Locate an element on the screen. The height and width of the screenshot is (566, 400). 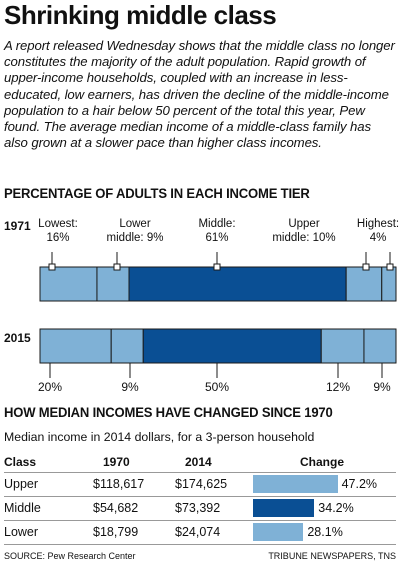
cell-2014-middle: $73,392 is located at coordinates (198, 508).